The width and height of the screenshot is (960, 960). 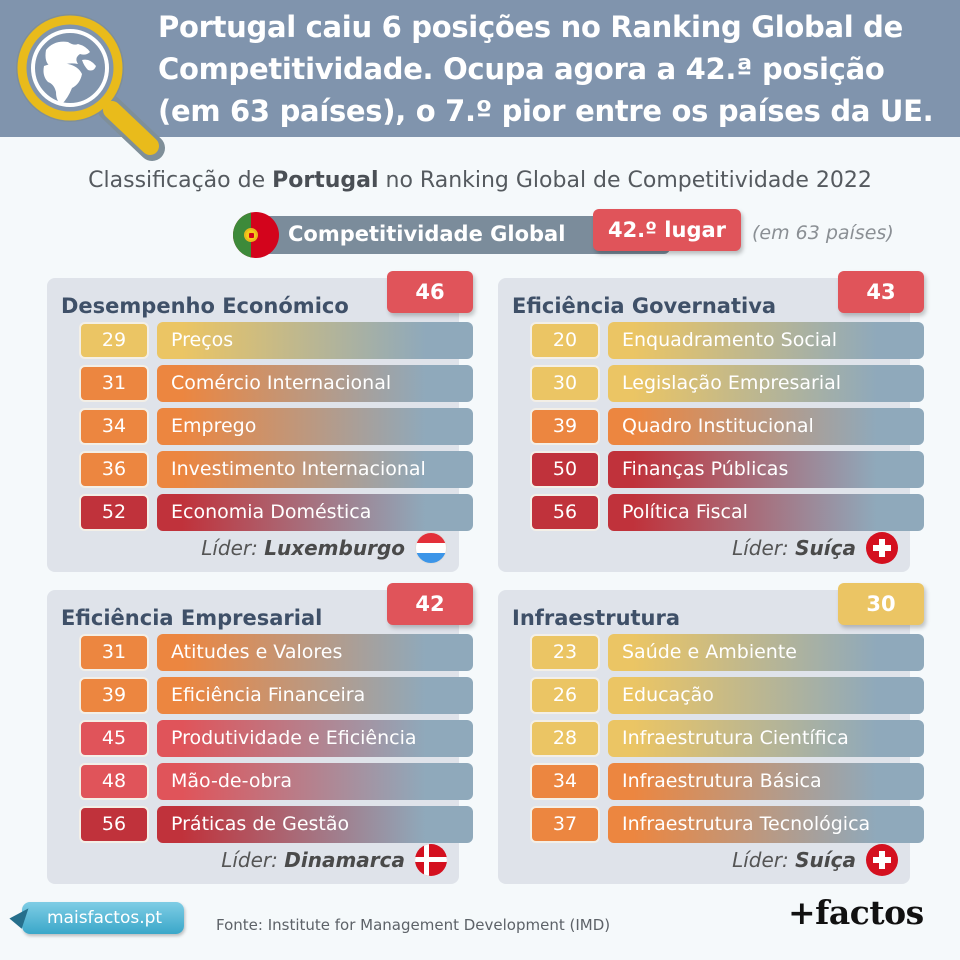 What do you see at coordinates (315, 383) in the screenshot?
I see `sub-factor-label: Comércio Internacional` at bounding box center [315, 383].